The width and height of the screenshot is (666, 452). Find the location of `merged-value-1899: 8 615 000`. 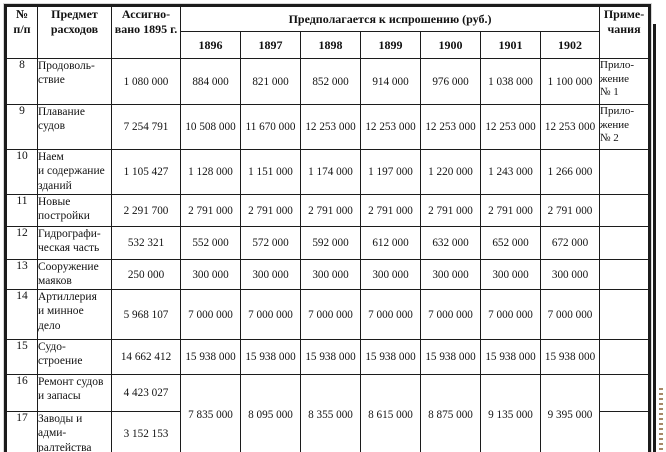

merged-value-1899: 8 615 000 is located at coordinates (390, 412).